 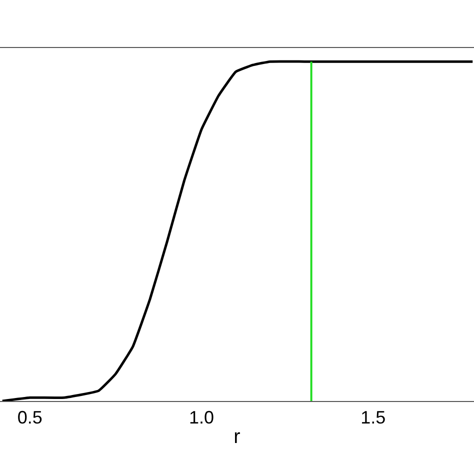 I want to click on x-tick-label: 0.5, so click(x=29, y=418).